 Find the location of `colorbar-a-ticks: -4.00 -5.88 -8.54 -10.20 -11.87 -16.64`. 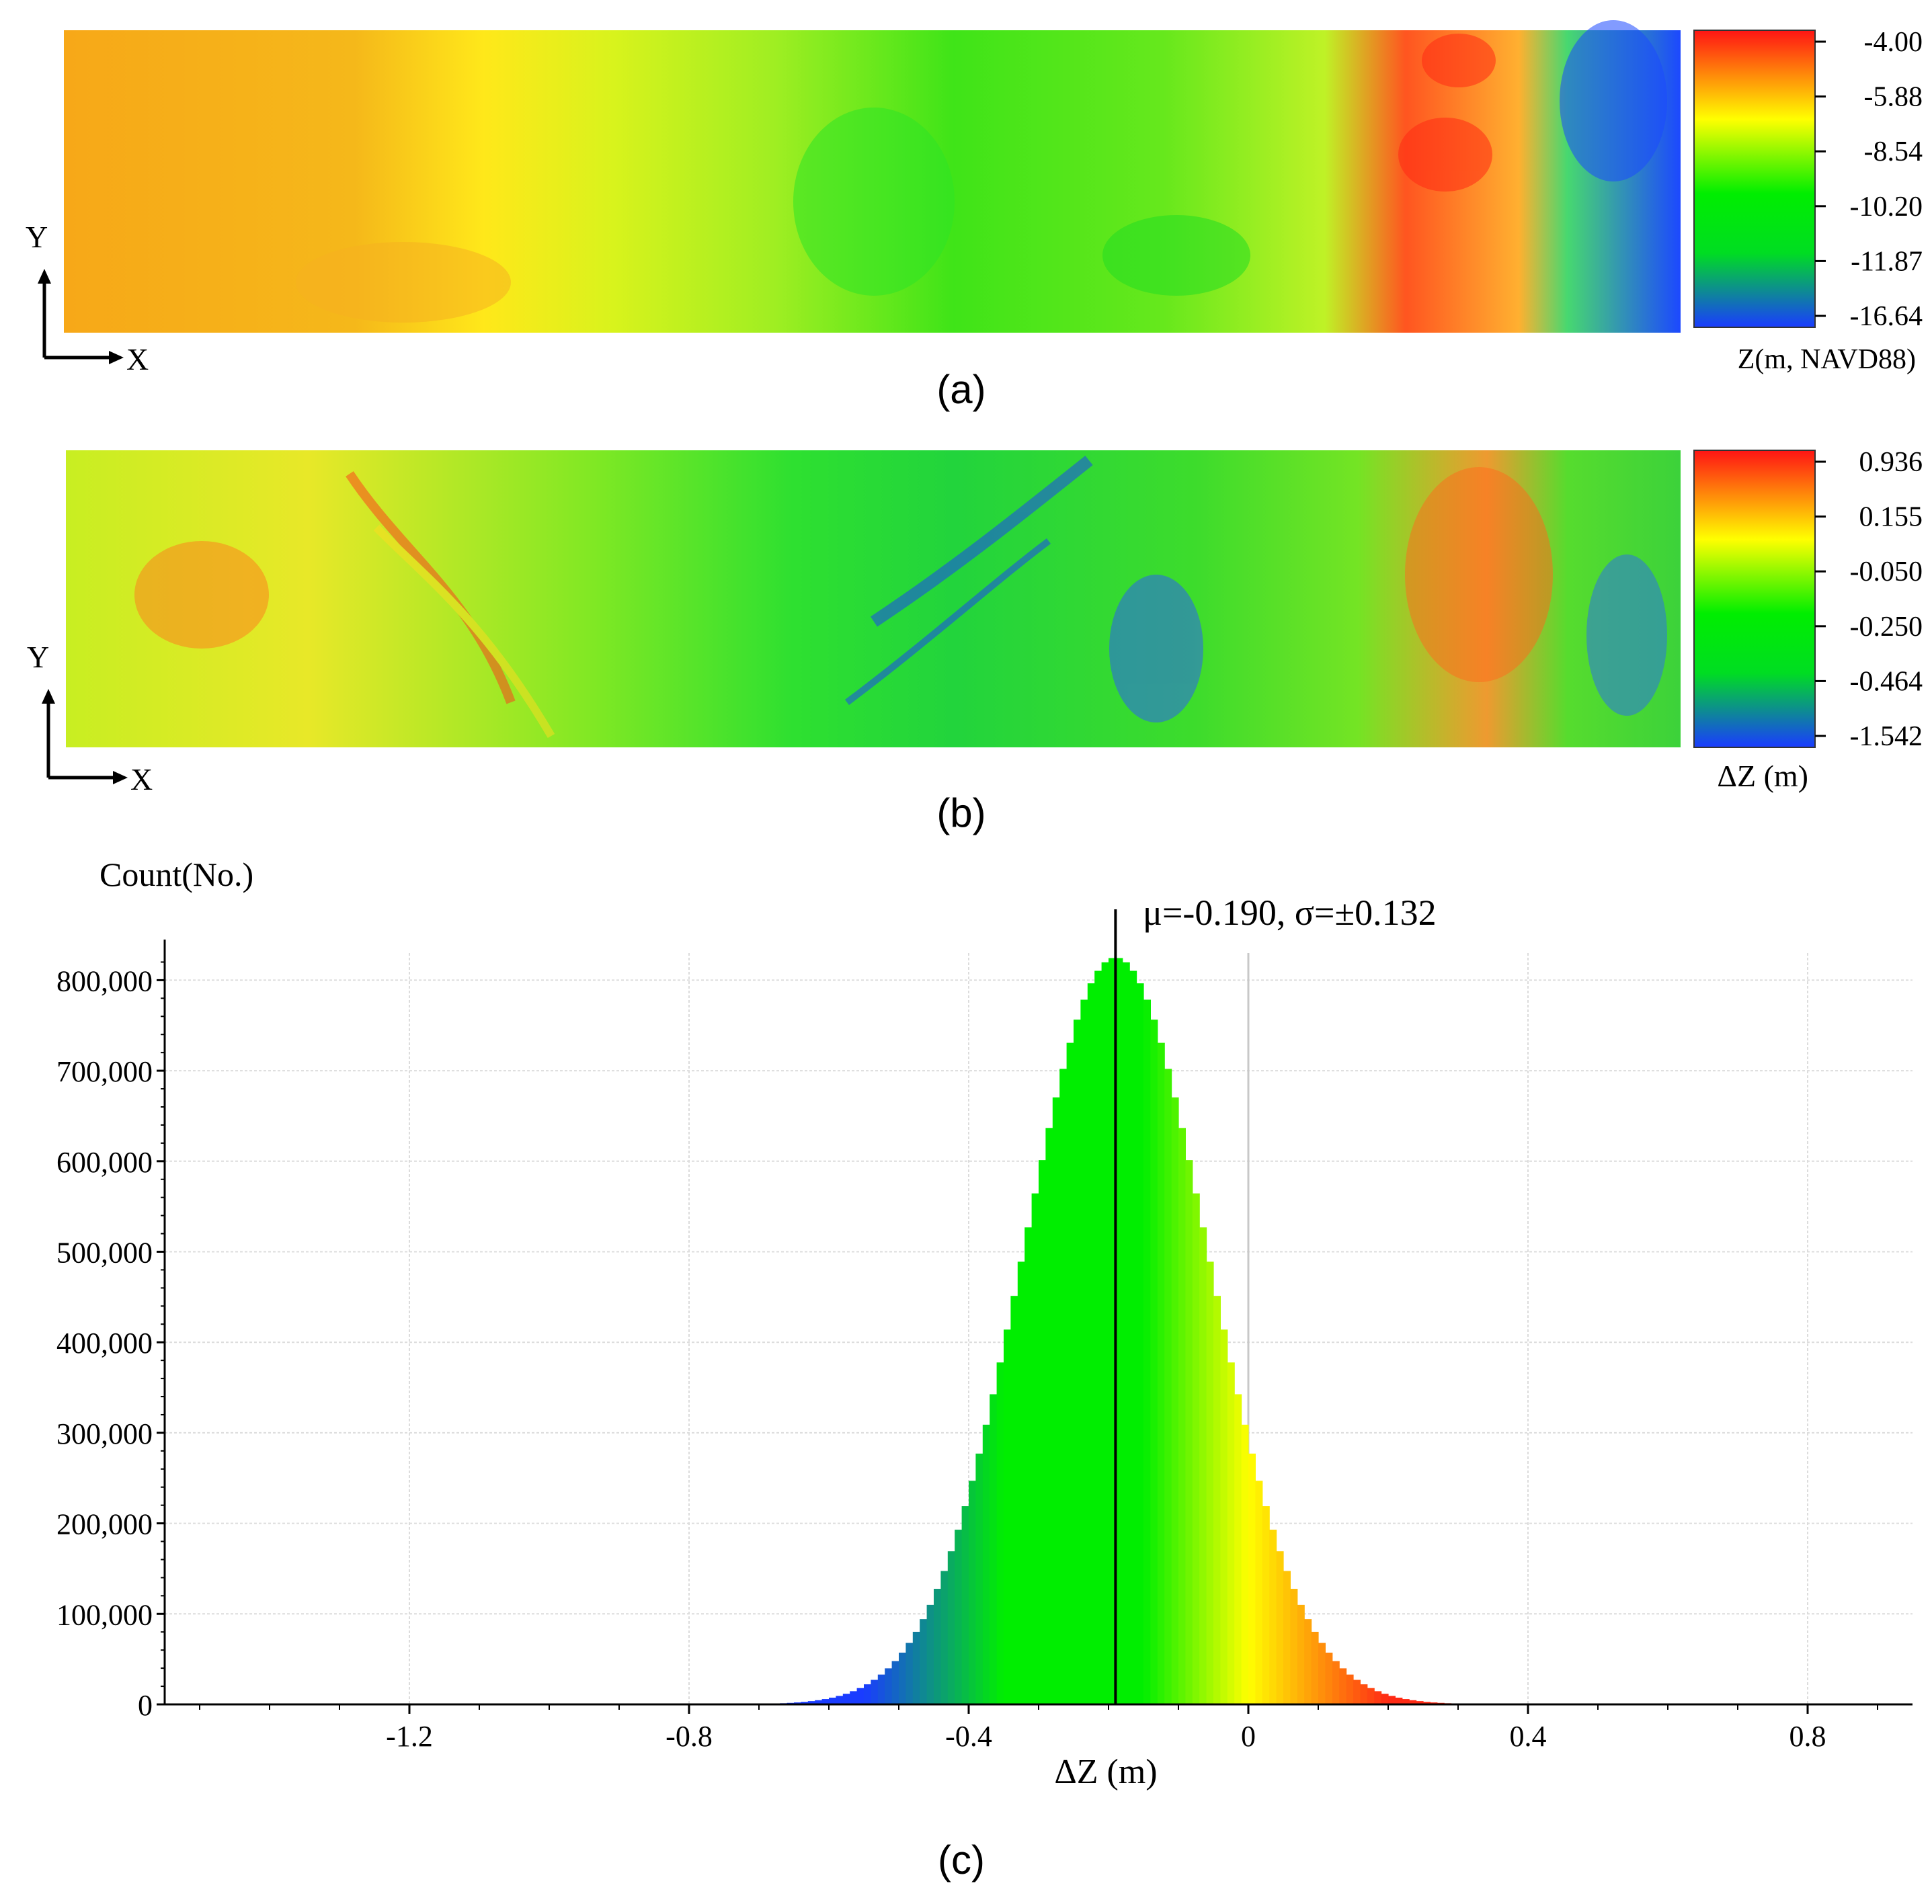

colorbar-a-ticks: -4.00 -5.88 -8.54 -10.20 -11.87 -16.64 is located at coordinates (1869, 180).